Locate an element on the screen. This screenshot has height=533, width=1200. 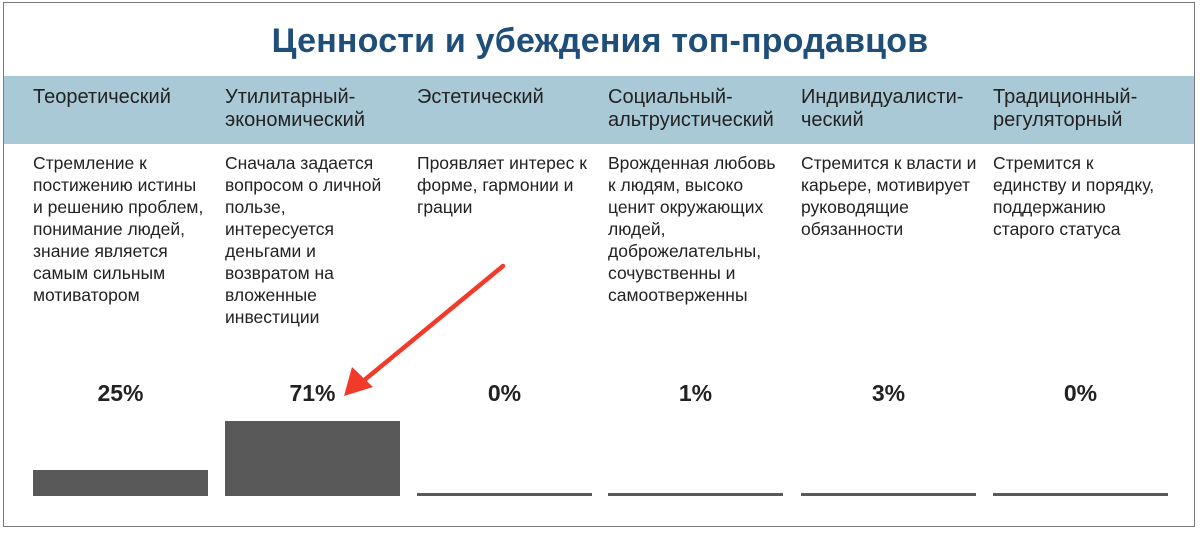
bar-value-label: 1% is located at coordinates (695, 393).